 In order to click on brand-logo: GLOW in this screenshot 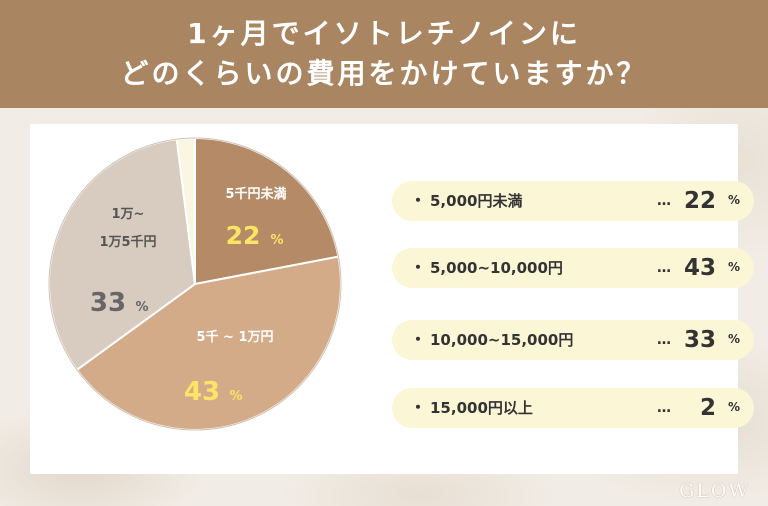, I will do `click(714, 491)`.